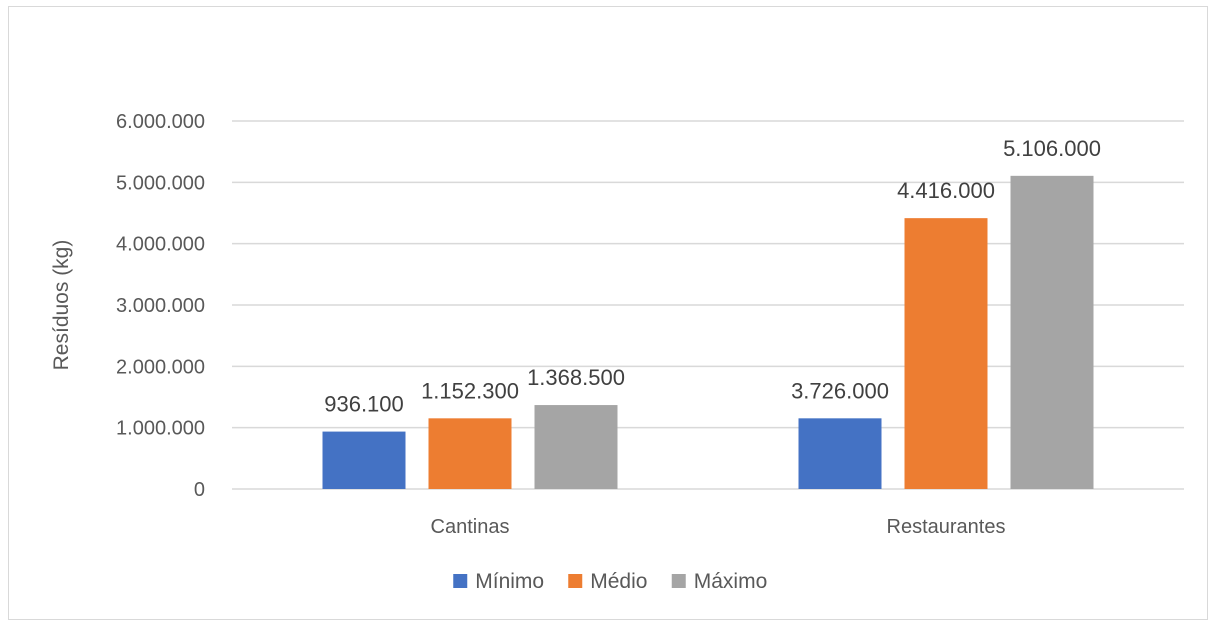  What do you see at coordinates (731, 581) in the screenshot?
I see `legend-label: Máximo` at bounding box center [731, 581].